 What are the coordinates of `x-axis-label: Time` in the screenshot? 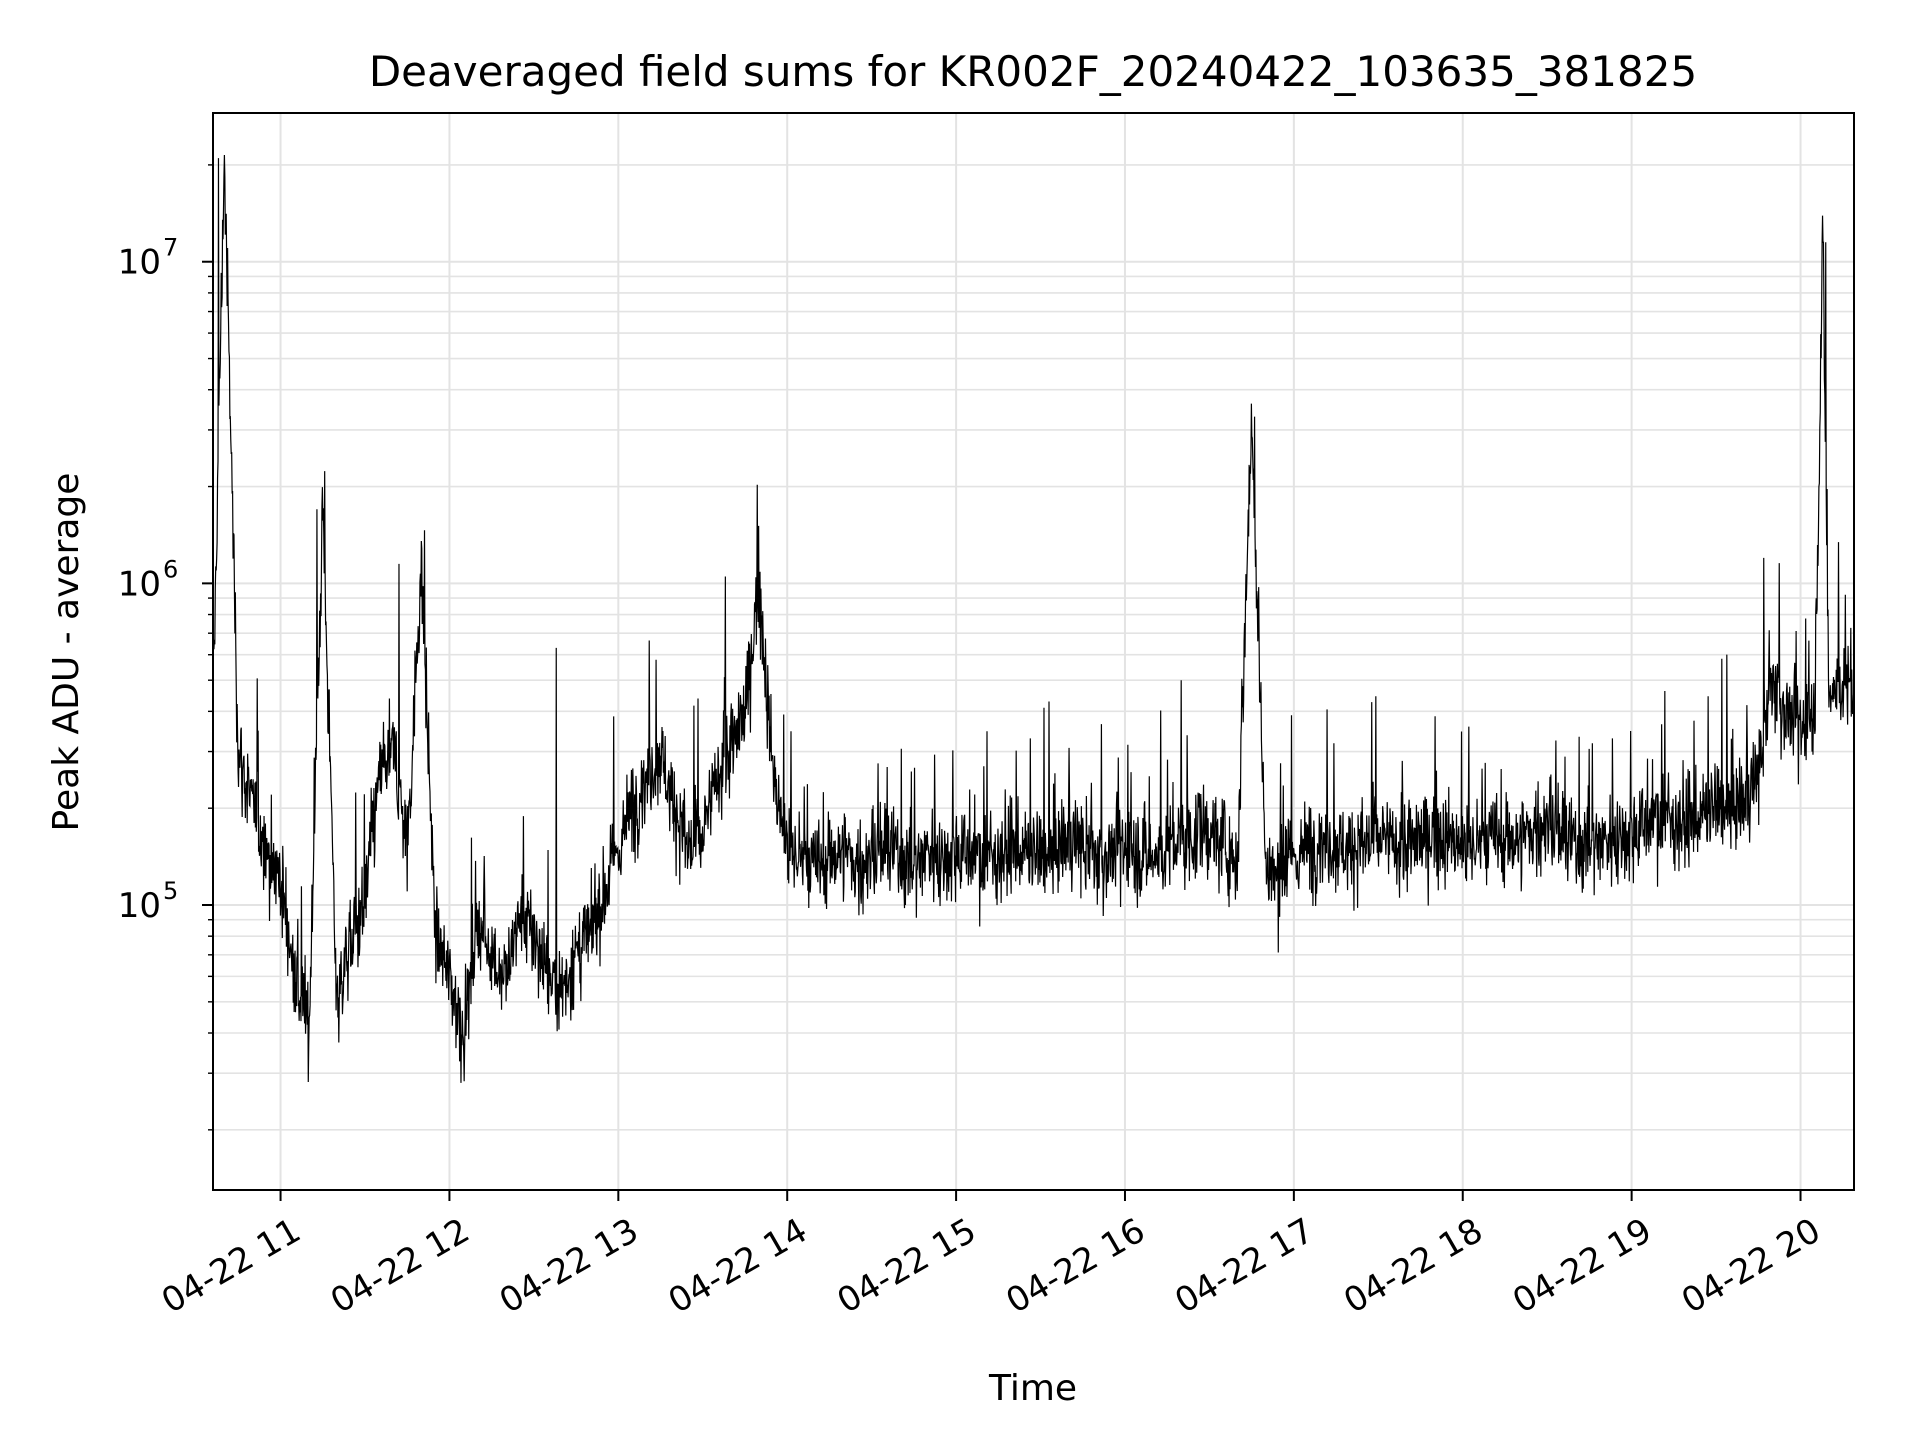 It's located at (1032, 1388).